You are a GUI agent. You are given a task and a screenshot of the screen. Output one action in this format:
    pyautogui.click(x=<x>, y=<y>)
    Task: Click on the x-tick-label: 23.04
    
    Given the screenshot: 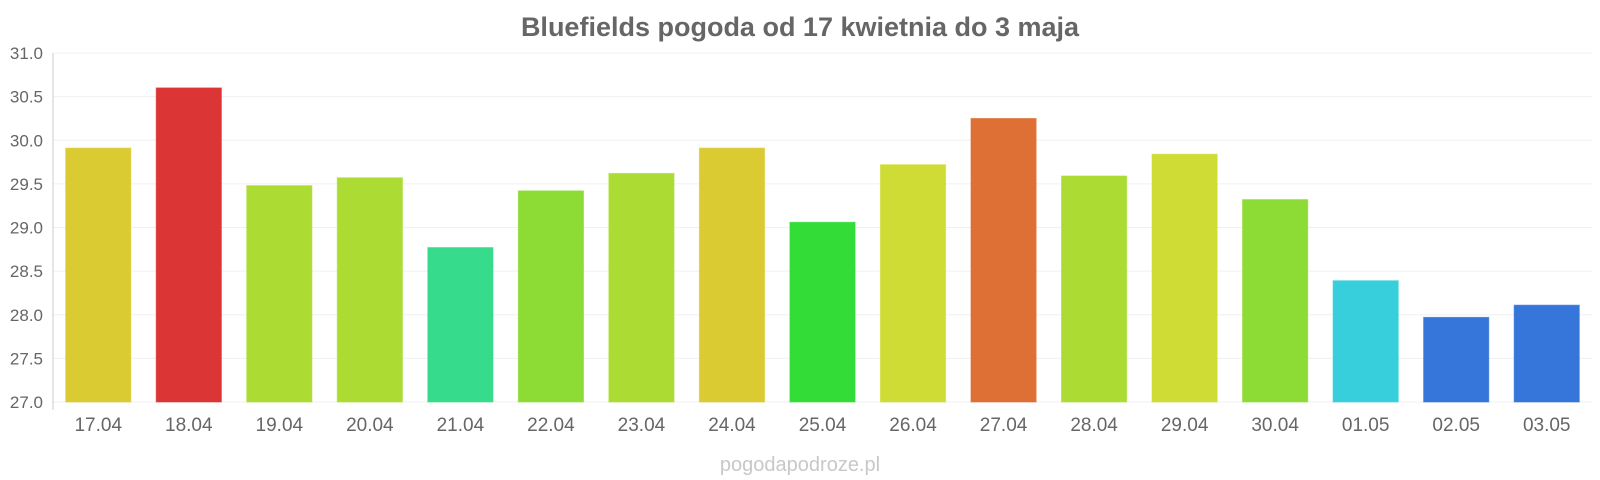 What is the action you would take?
    pyautogui.click(x=642, y=425)
    